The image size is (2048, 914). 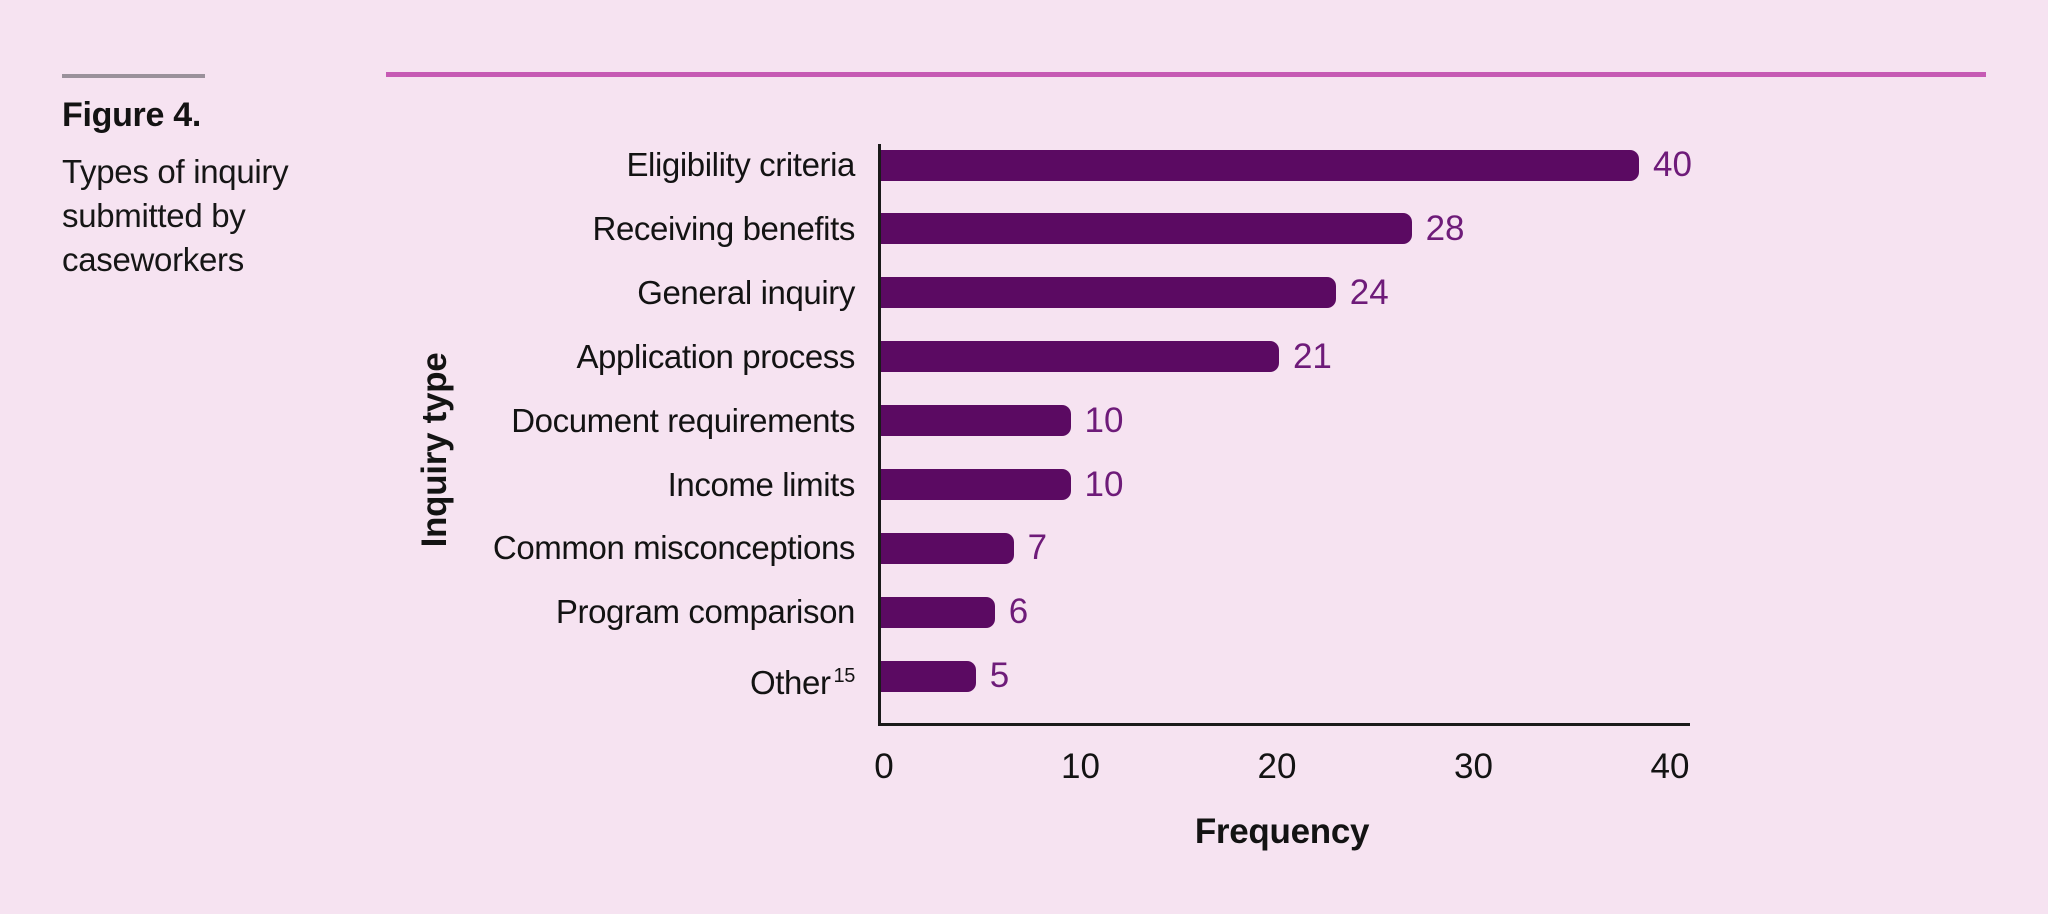 I want to click on x-tick-label: 20, so click(x=1277, y=766).